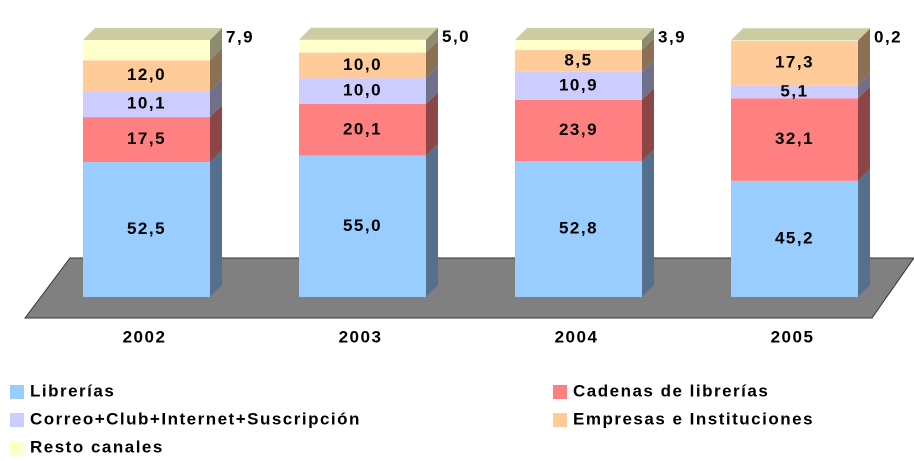 The height and width of the screenshot is (461, 914). I want to click on data-label: 55,0, so click(362, 225).